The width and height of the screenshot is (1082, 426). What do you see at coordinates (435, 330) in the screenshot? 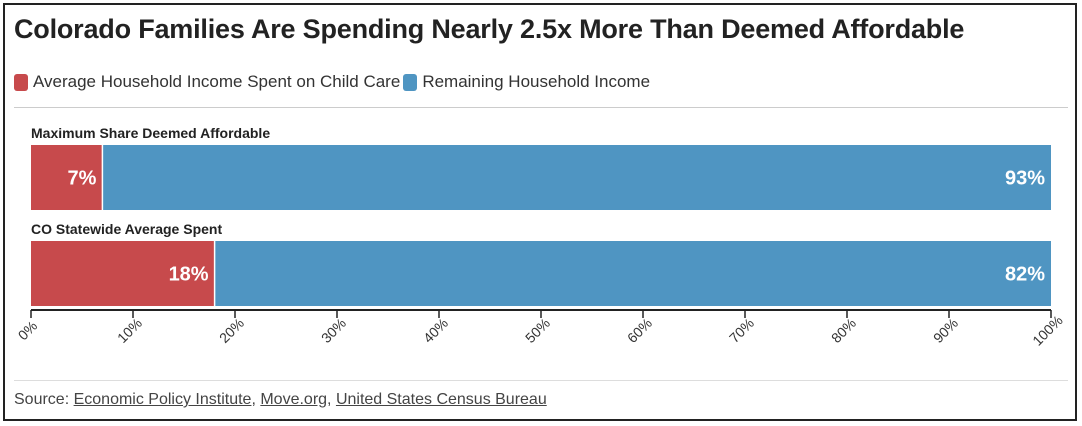
I see `x-tick-label: 40%` at bounding box center [435, 330].